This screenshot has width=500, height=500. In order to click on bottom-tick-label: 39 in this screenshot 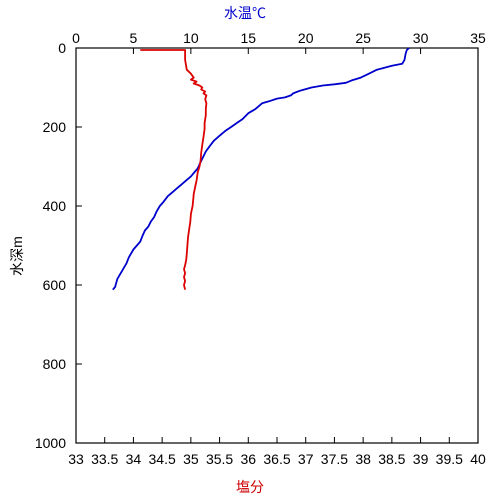, I will do `click(421, 459)`.